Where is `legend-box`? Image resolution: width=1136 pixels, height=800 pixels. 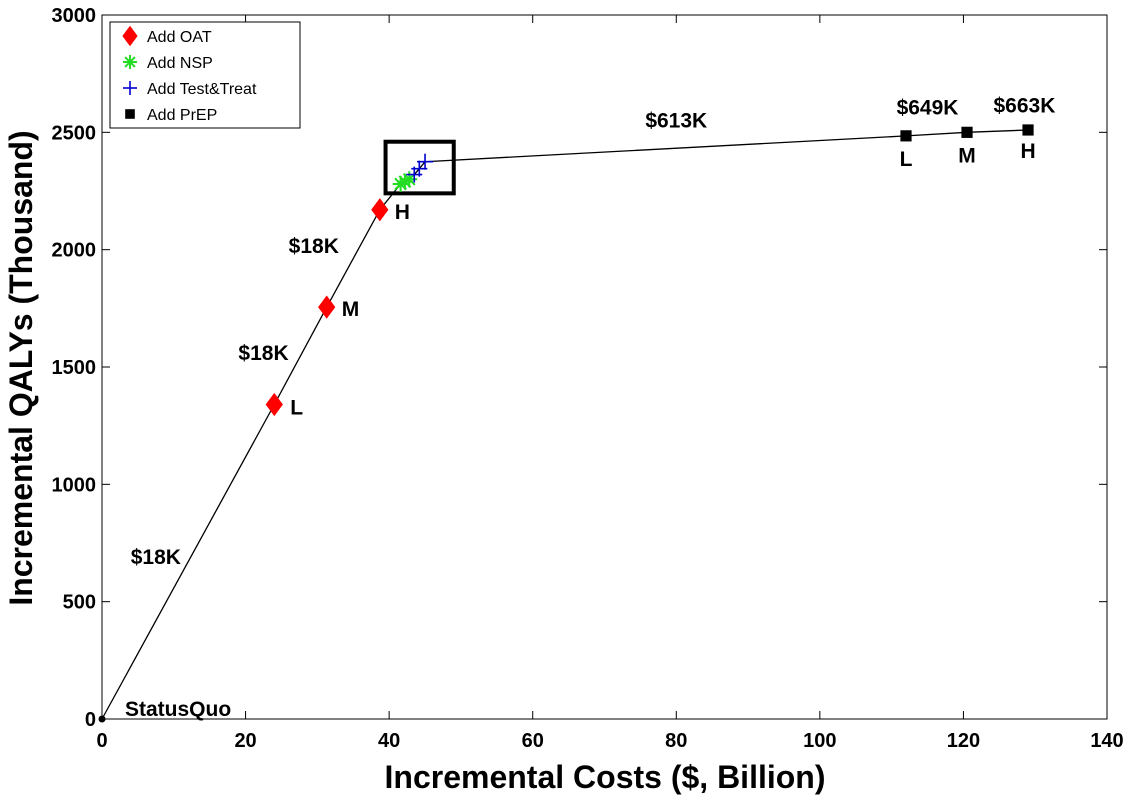
legend-box is located at coordinates (205, 75).